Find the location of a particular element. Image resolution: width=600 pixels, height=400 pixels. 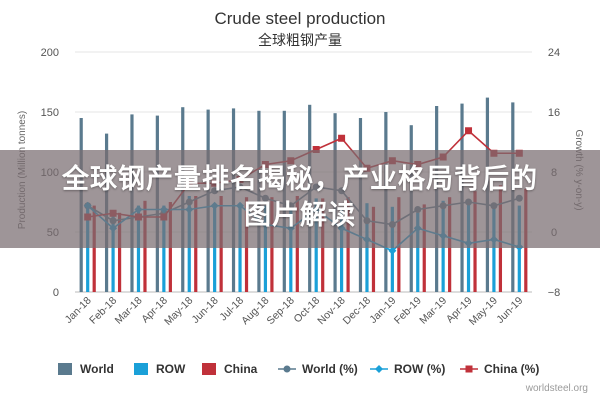

legend: World ROW China World (%) ROW (%) China (%) is located at coordinates (298, 369).